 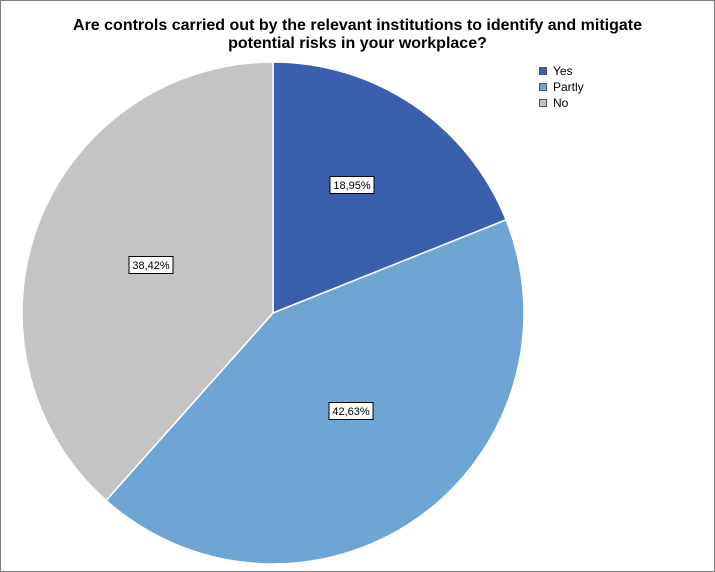 I want to click on legend-swatch-yes, so click(x=543, y=71).